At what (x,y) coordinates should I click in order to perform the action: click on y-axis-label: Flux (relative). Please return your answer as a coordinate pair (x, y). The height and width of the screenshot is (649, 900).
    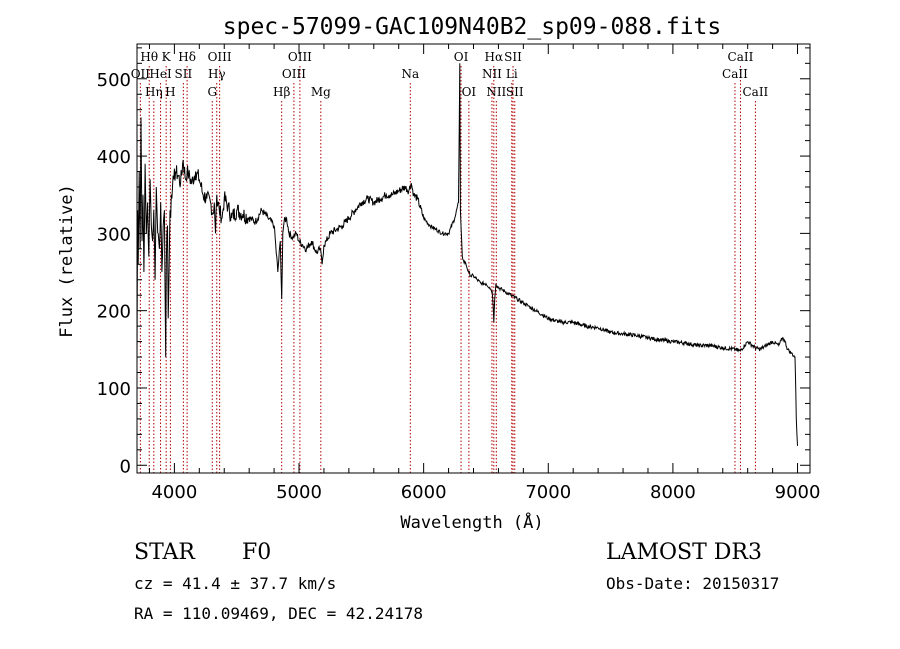
    Looking at the image, I should click on (67, 261).